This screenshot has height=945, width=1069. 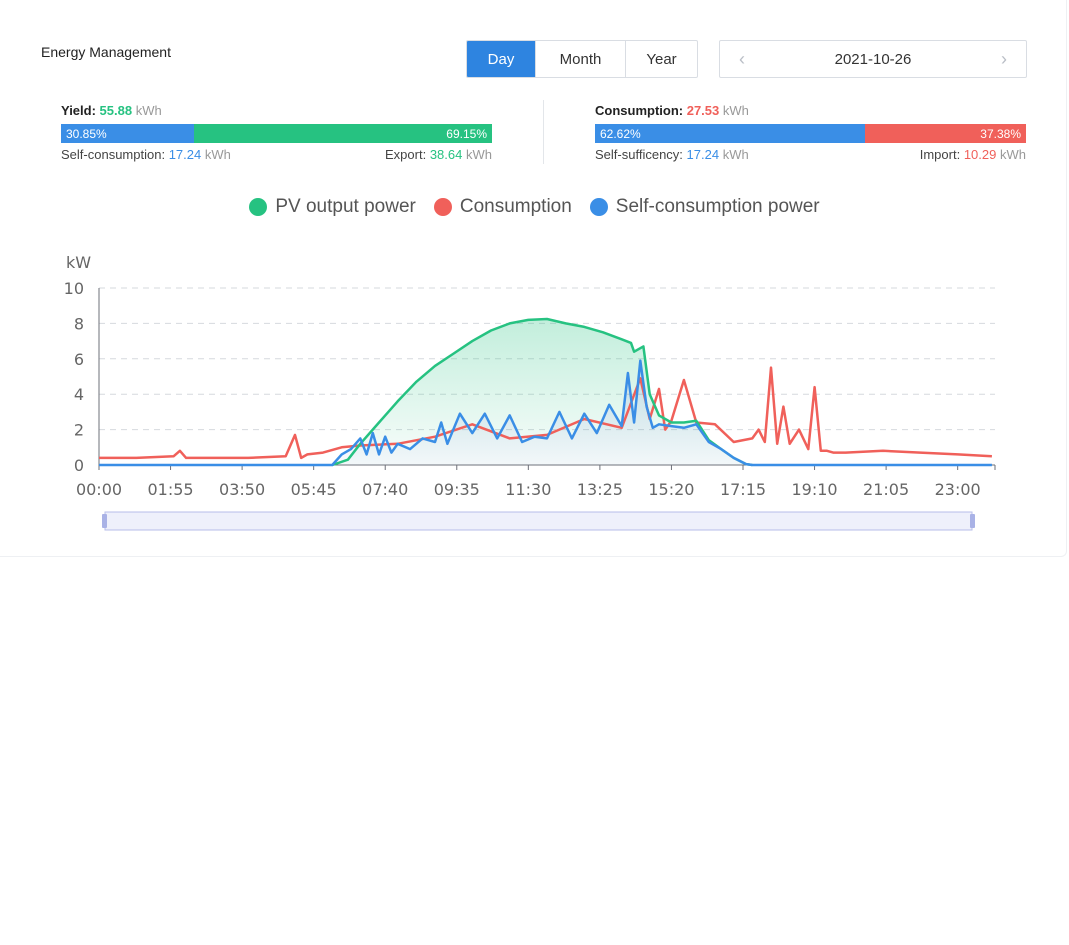 I want to click on chevron-right-icon: ›, so click(x=1003, y=58).